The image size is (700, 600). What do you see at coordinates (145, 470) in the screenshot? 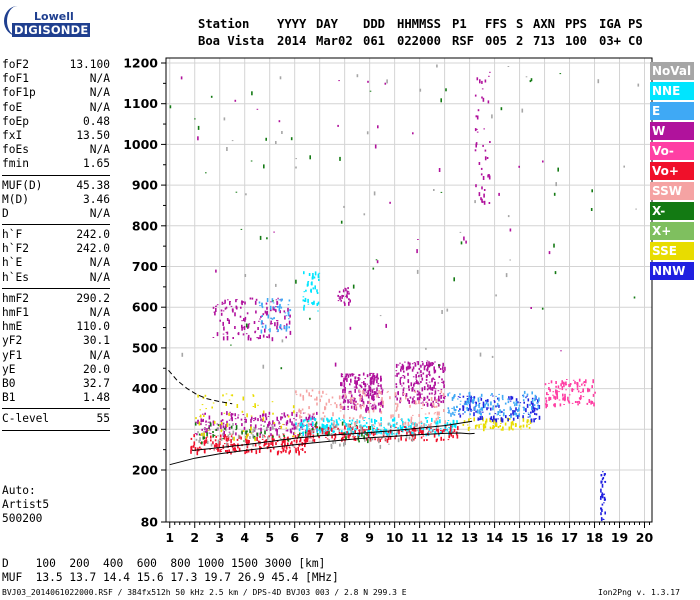
I see `y-tick-label: 200` at bounding box center [145, 470].